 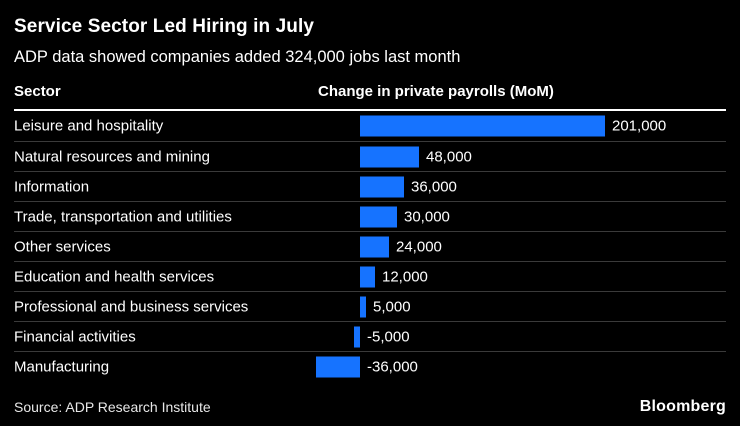 I want to click on chart-row: Leisure and hospitality 201,000, so click(x=370, y=126).